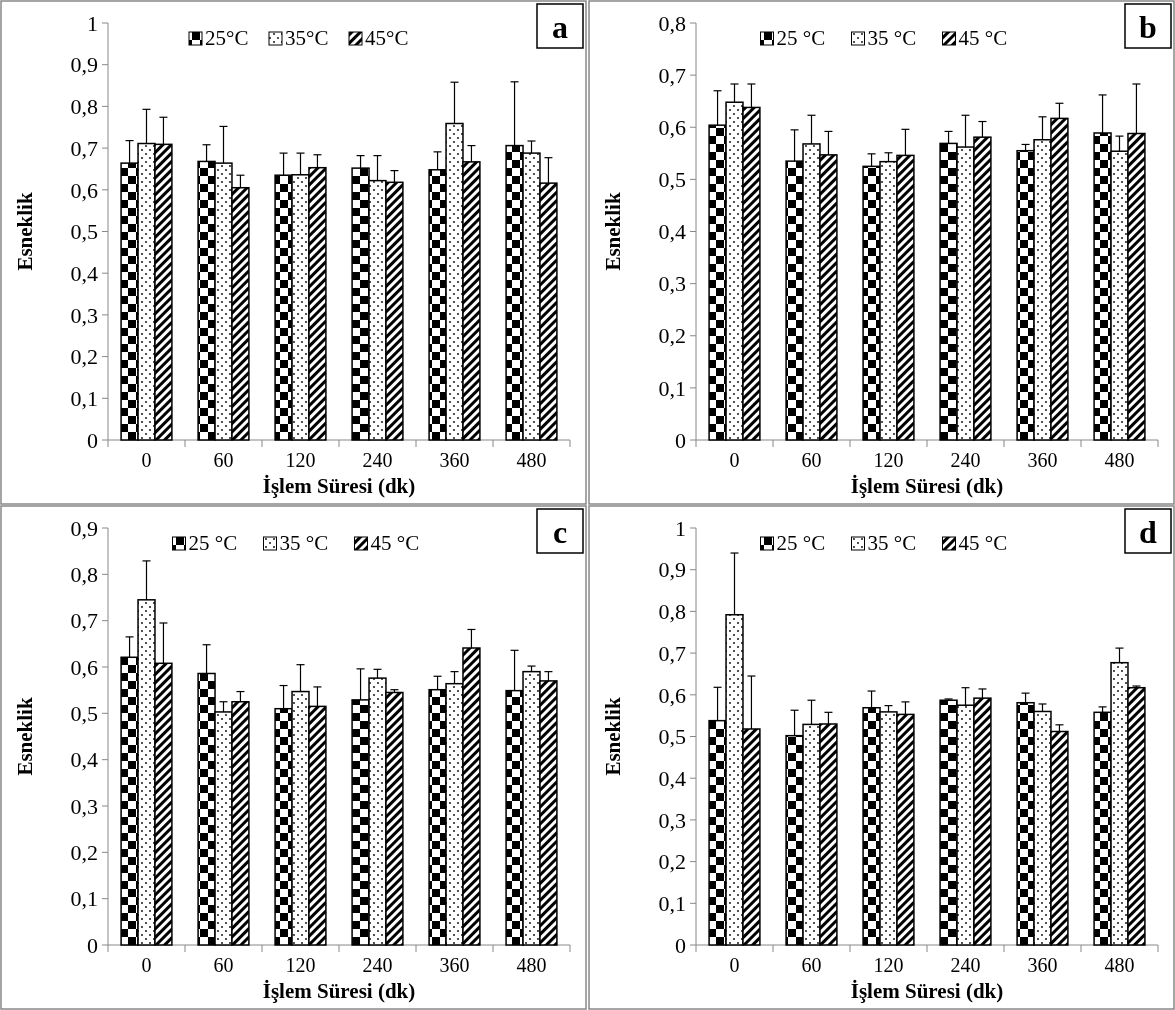  I want to click on legend-label: 25°C, so click(227, 38).